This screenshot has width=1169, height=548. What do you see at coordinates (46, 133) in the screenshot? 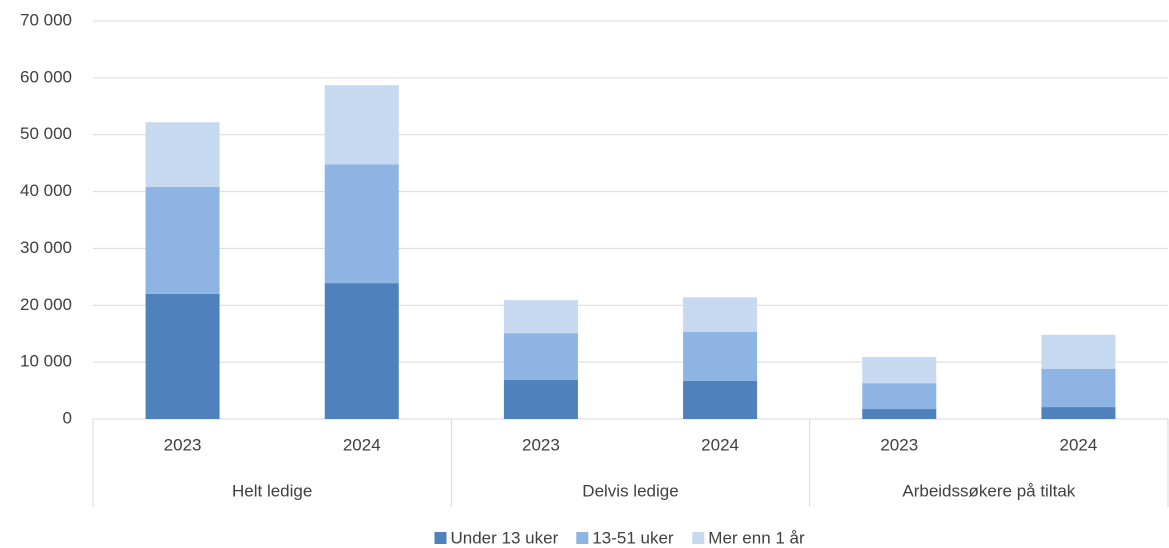
I see `y-tick-label: 50 000` at bounding box center [46, 133].